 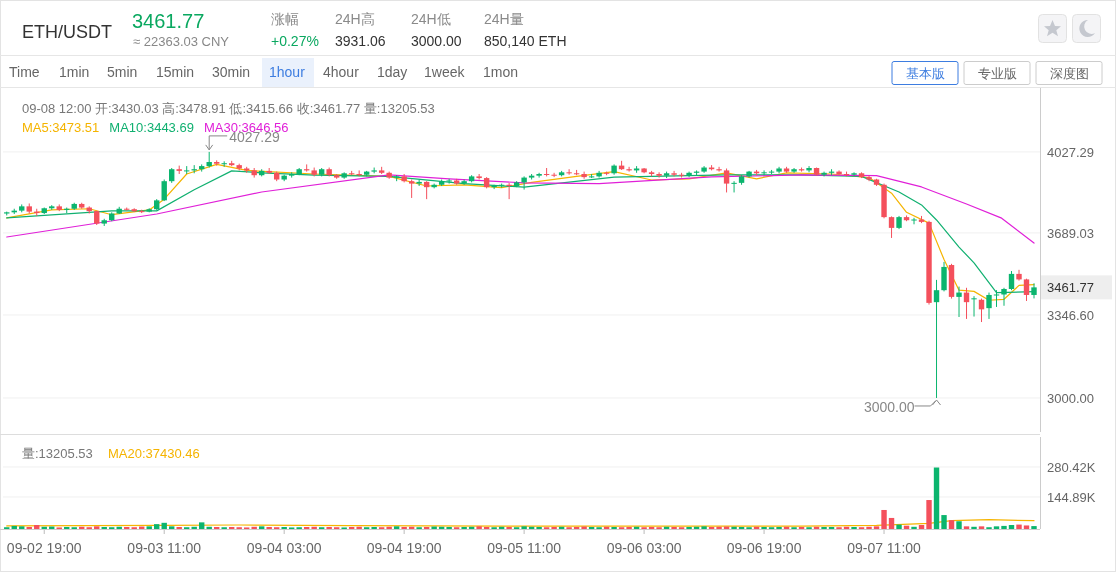 I want to click on text: 专业版, so click(x=997, y=73).